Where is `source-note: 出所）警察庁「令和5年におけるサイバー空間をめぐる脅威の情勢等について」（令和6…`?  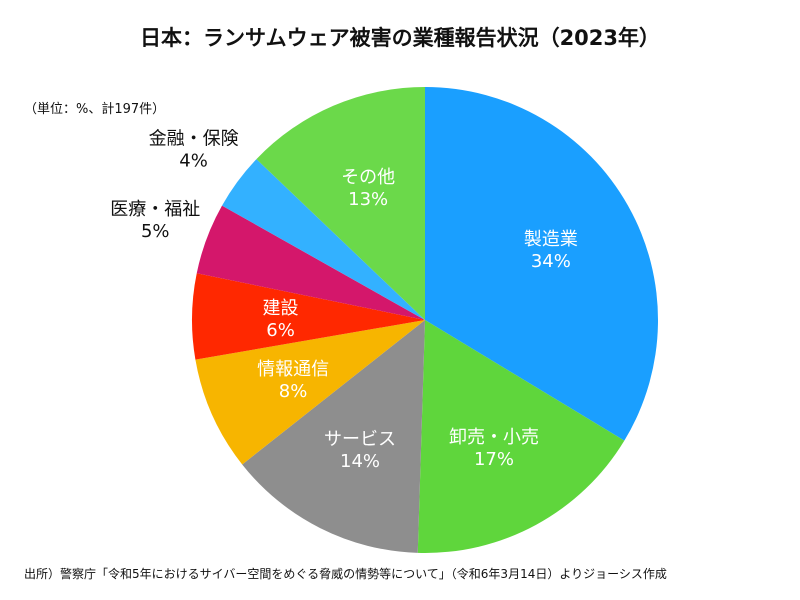 source-note: 出所）警察庁「令和5年におけるサイバー空間をめぐる脅威の情勢等について」（令和6… is located at coordinates (345, 574).